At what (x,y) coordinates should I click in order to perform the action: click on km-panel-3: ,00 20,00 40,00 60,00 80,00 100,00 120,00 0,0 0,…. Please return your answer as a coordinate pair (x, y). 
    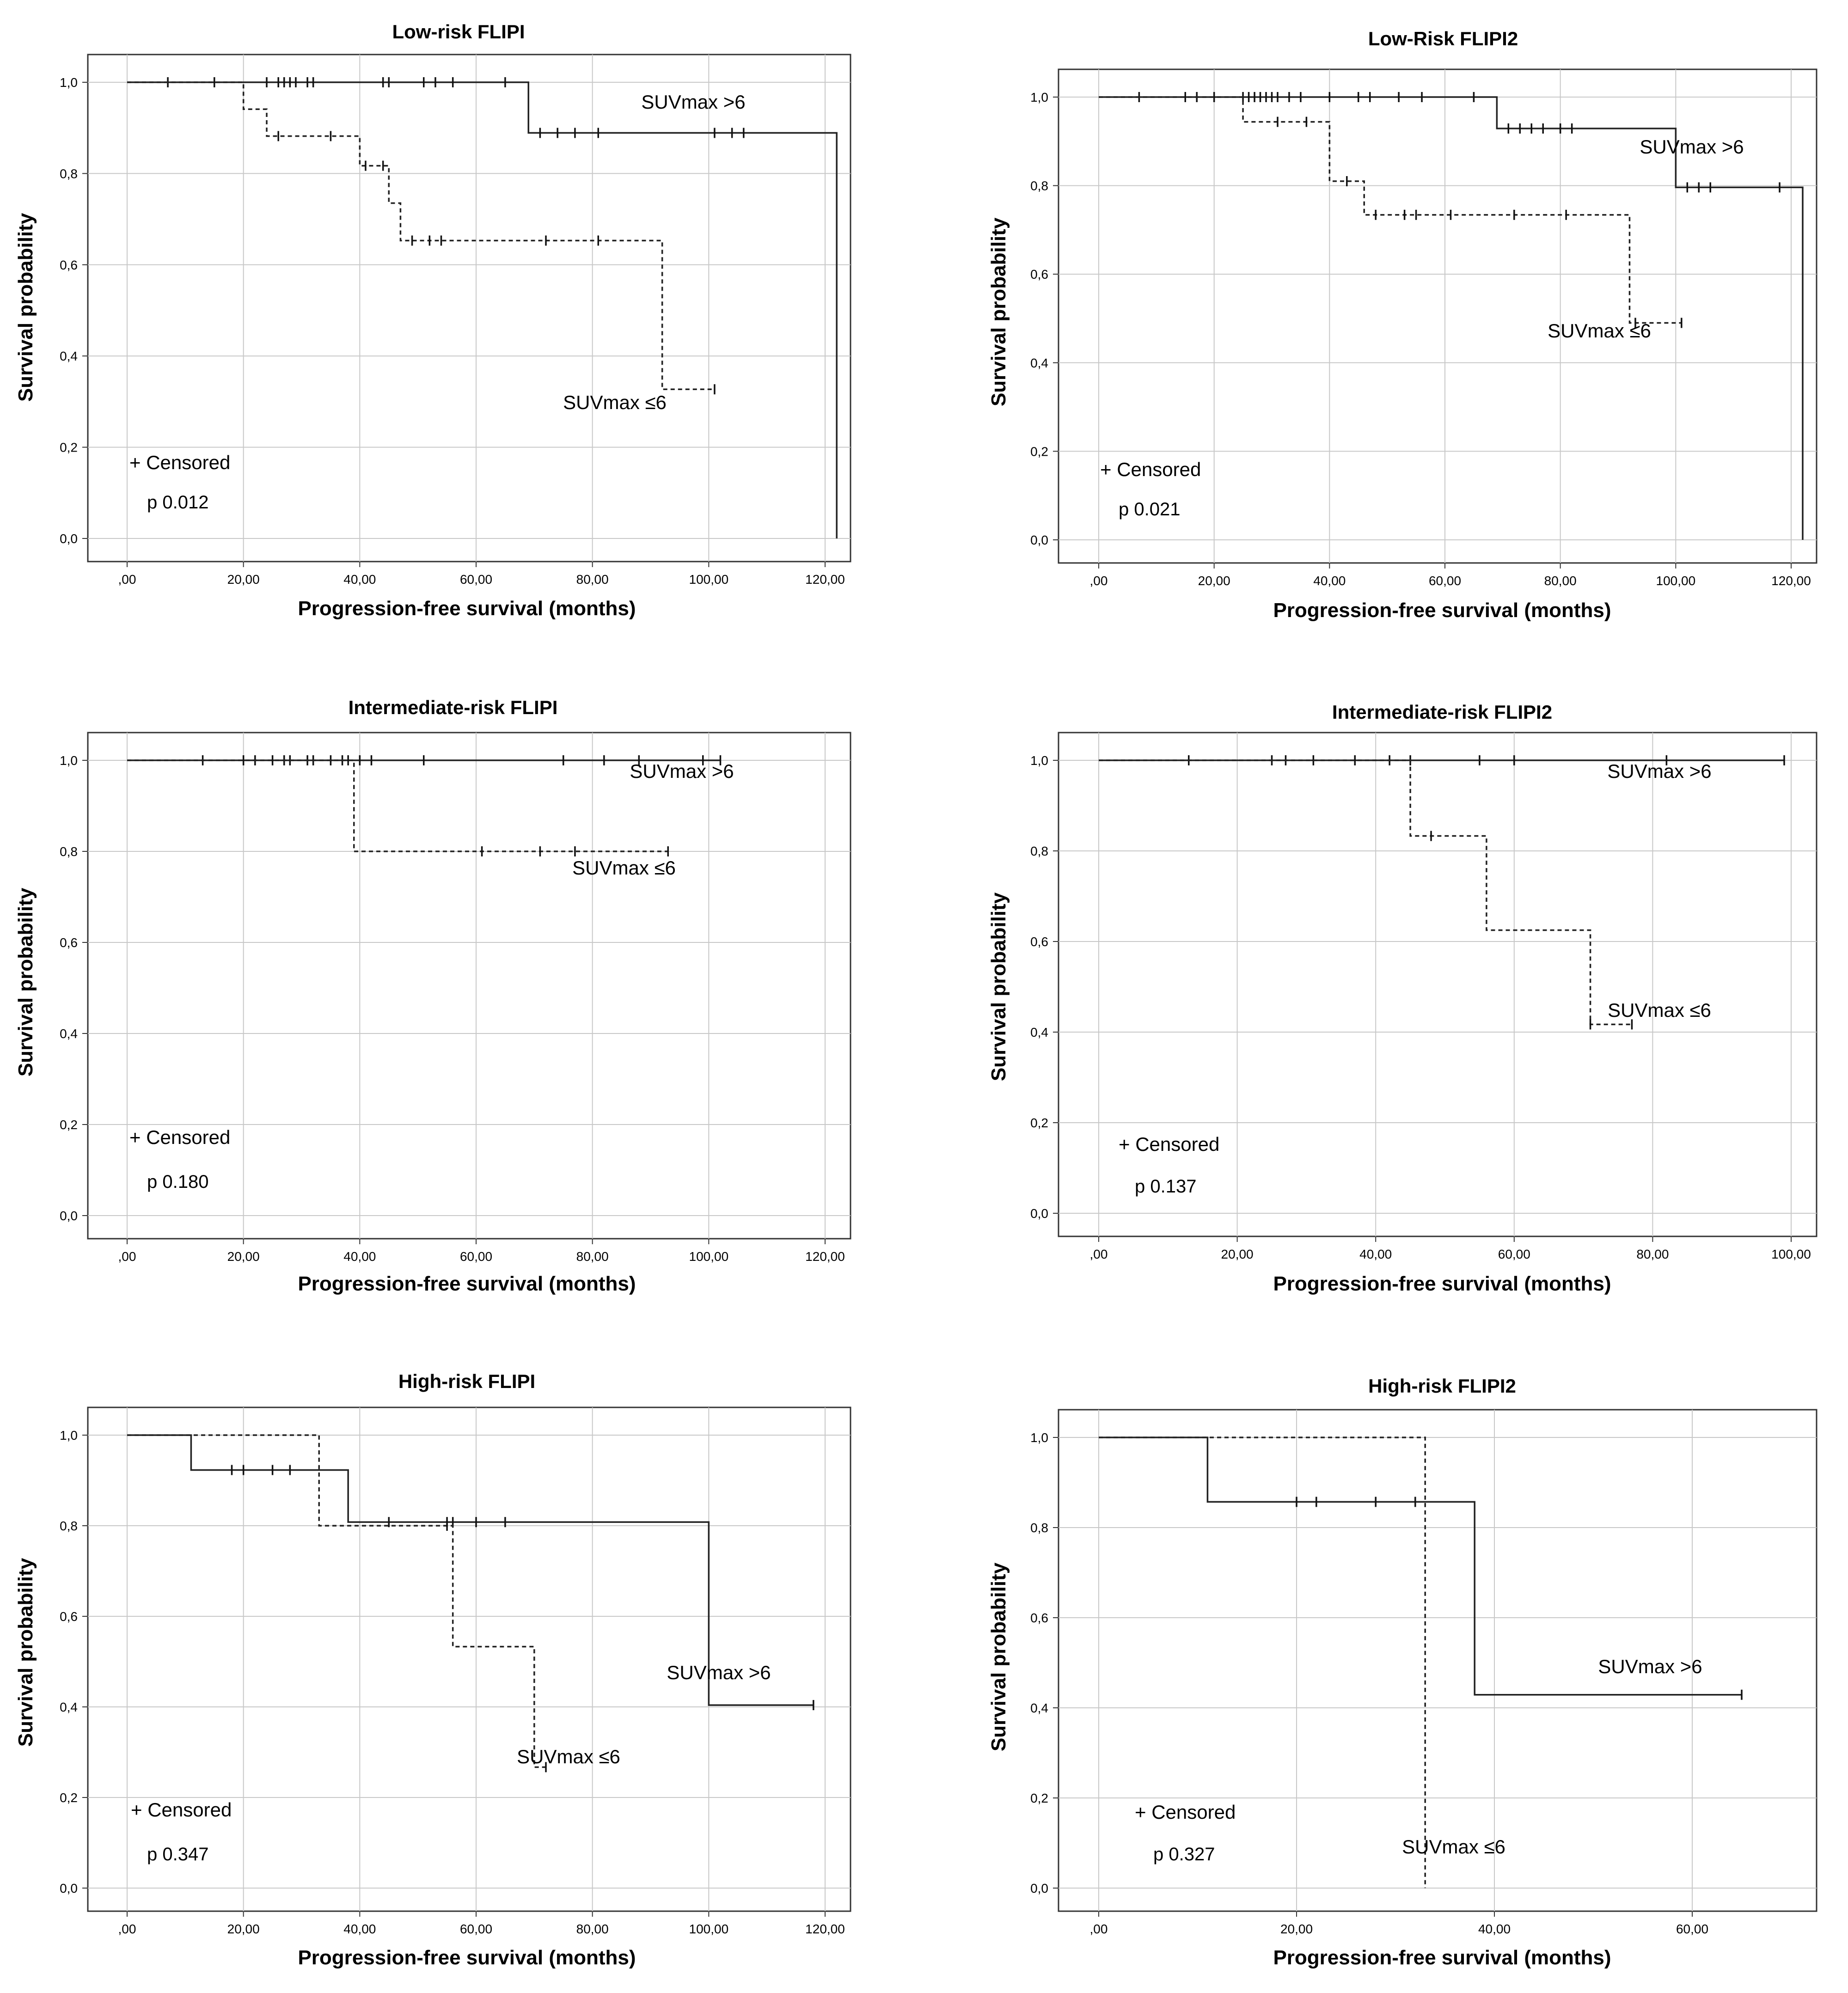
    Looking at the image, I should click on (432, 996).